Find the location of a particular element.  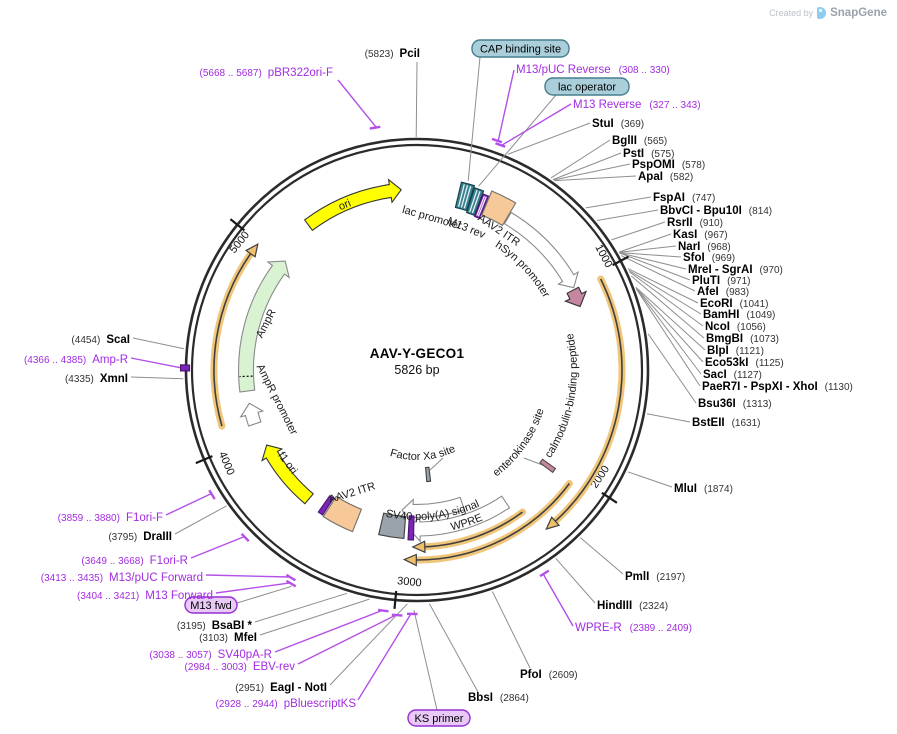

label-cap-binding-site: CAP binding site is located at coordinates (520, 50).